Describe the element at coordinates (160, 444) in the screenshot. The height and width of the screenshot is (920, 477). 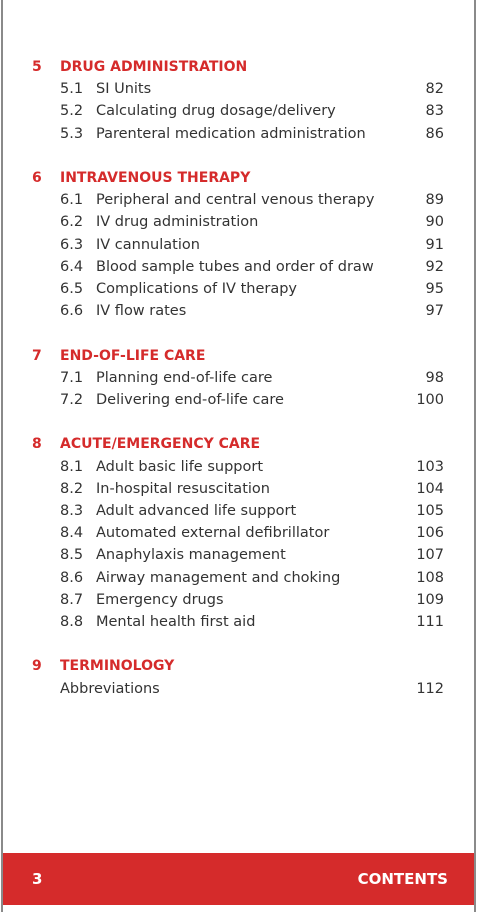
I see `section-title: ACUTE/EMERGENCY CARE` at that location.